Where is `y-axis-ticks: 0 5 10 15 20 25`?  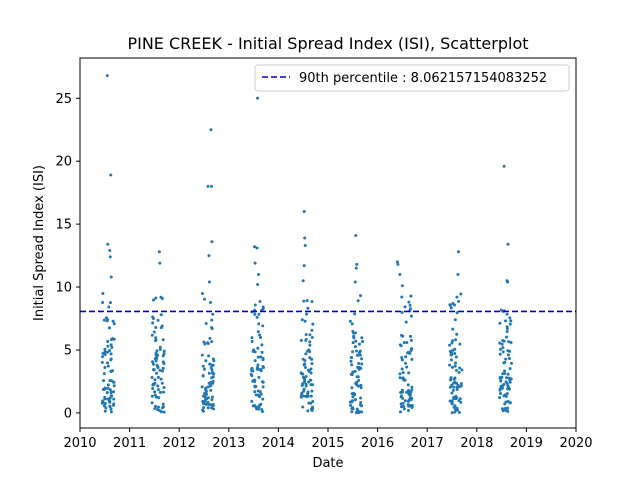
y-axis-ticks: 0 5 10 15 20 25 is located at coordinates (67, 256).